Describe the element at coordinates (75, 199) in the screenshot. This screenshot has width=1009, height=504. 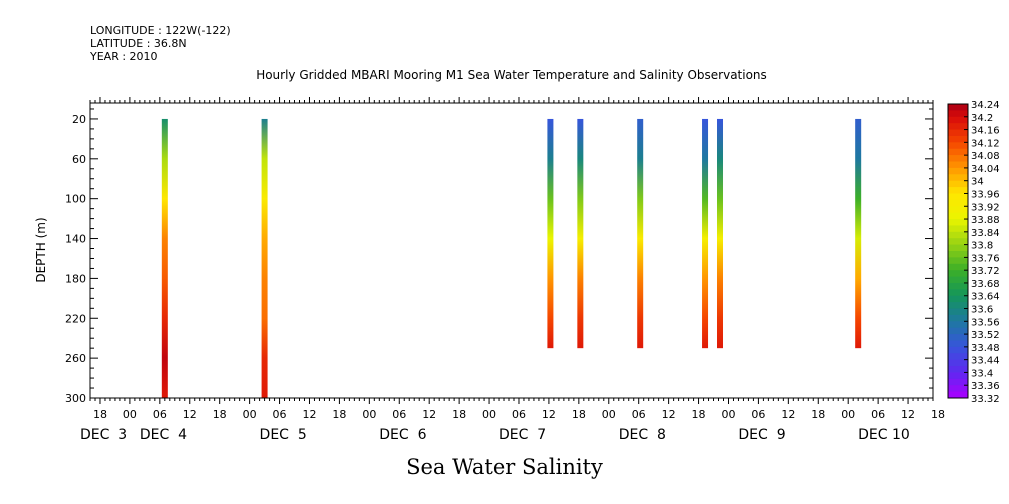
I see `y-tick-label: 100` at that location.